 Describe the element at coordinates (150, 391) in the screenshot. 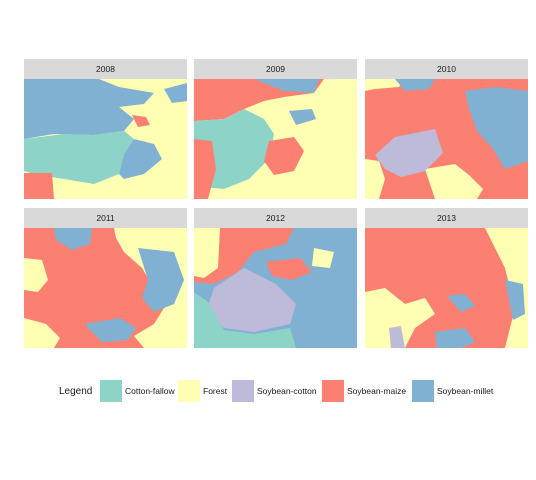

I see `legend-label: Cotton-fallow` at that location.